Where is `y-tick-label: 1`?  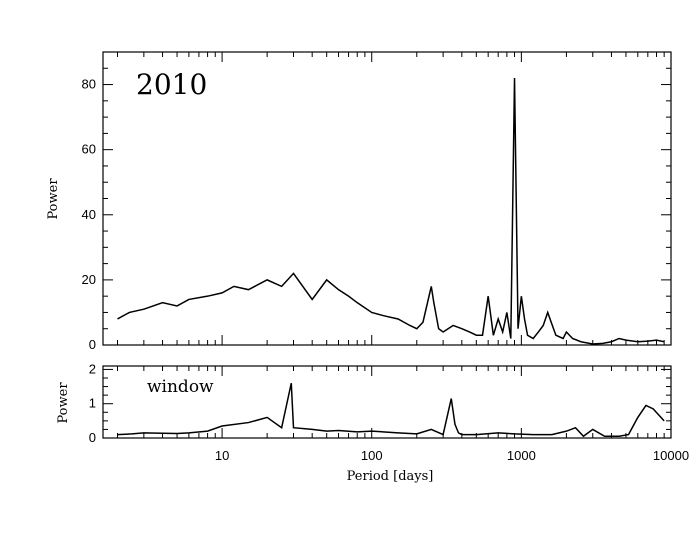 y-tick-label: 1 is located at coordinates (92, 403).